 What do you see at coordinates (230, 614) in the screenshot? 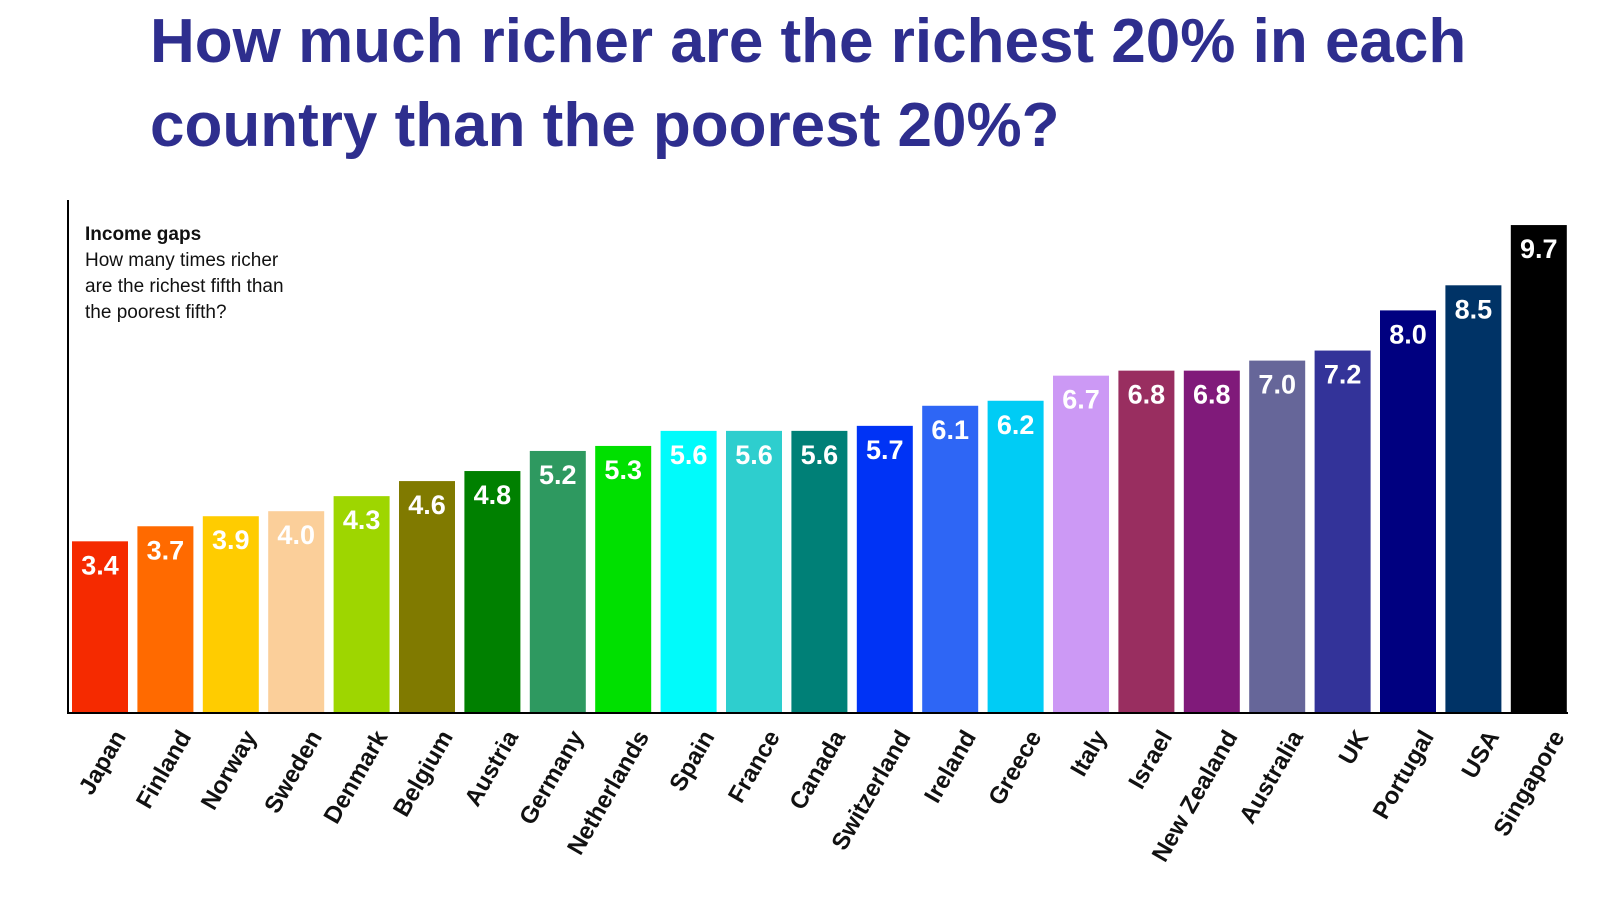
I see `bar-norway` at bounding box center [230, 614].